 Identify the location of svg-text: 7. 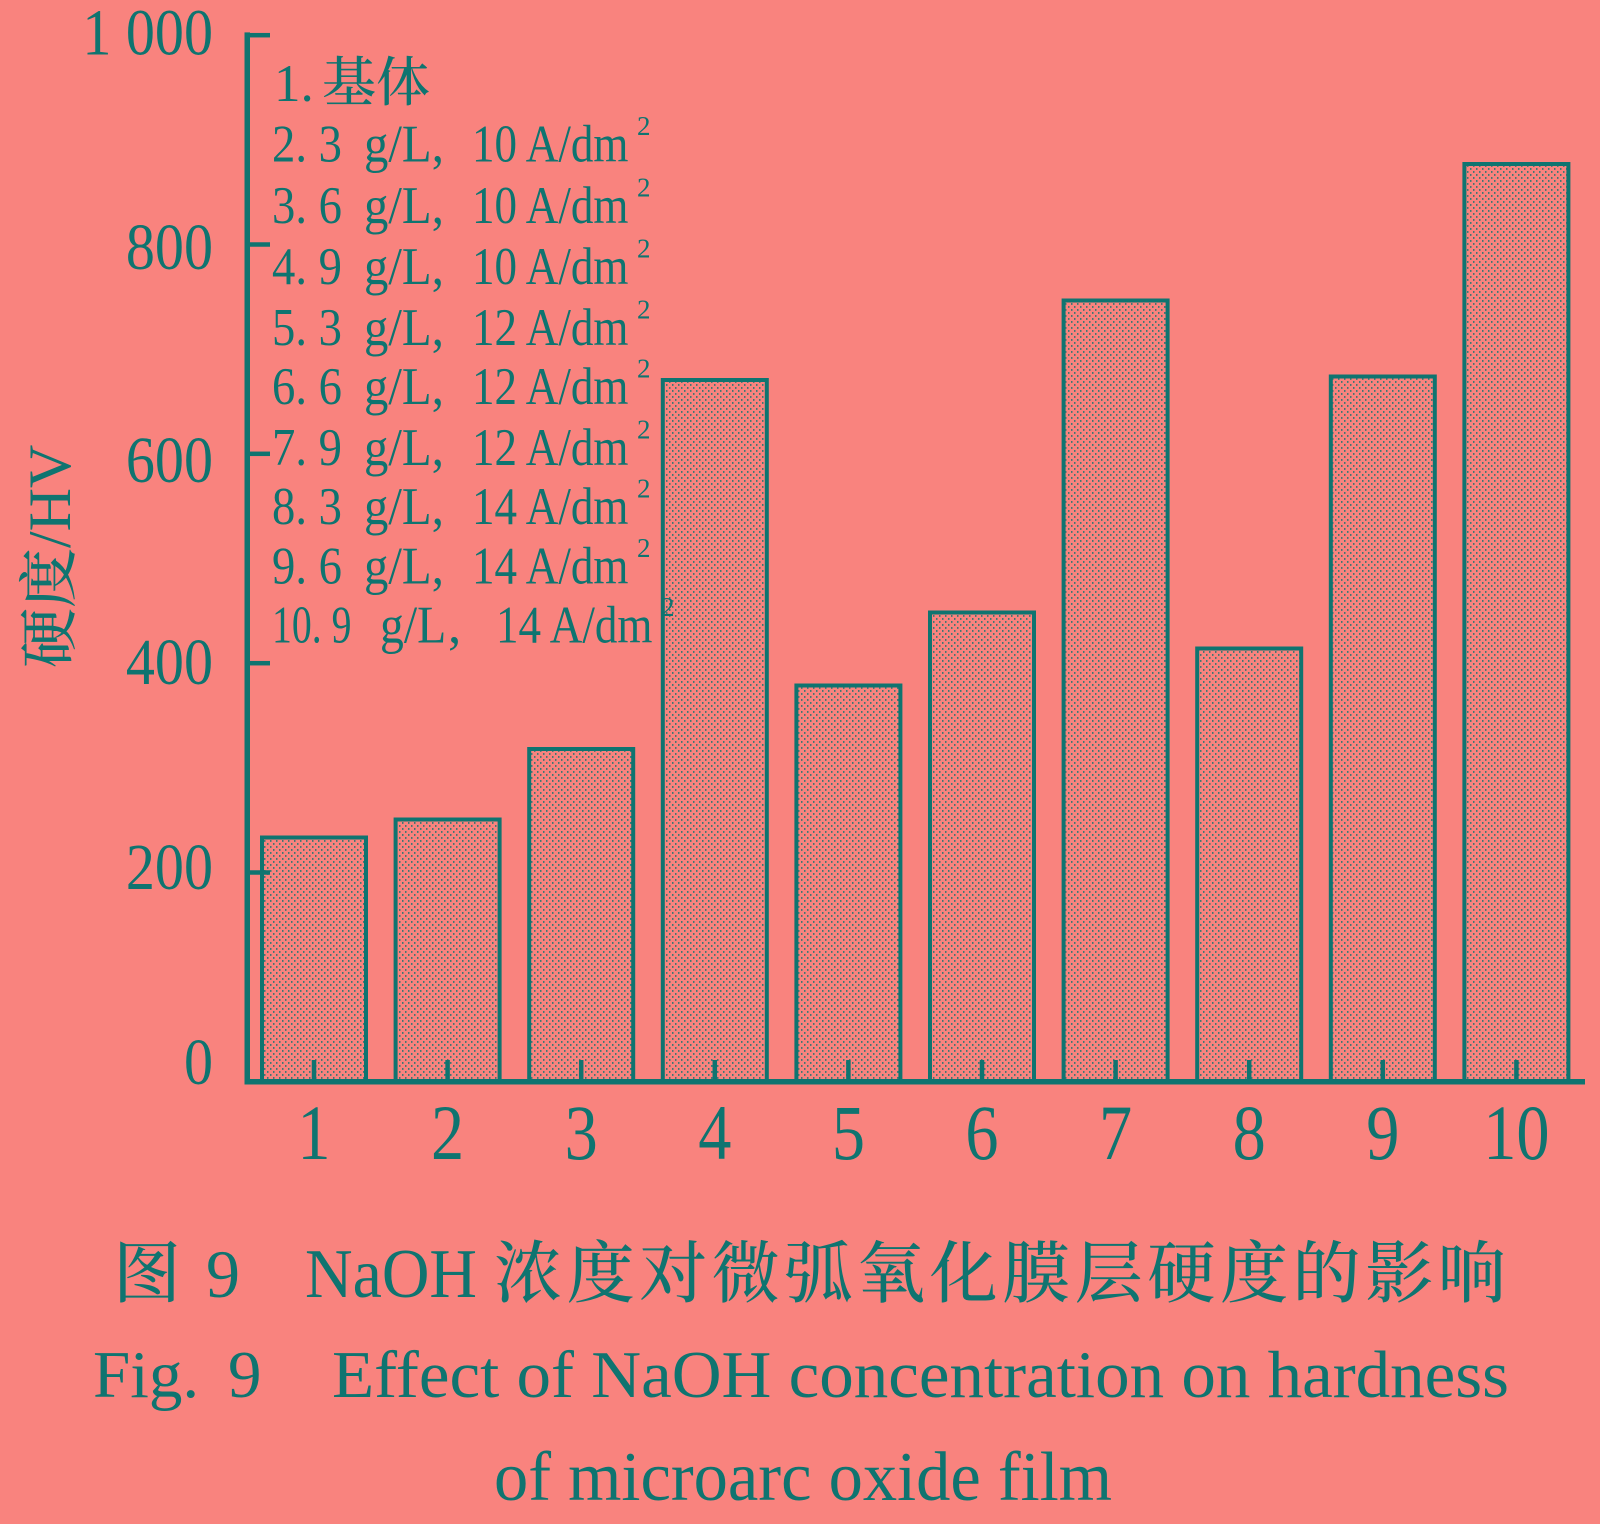
(1115, 1133).